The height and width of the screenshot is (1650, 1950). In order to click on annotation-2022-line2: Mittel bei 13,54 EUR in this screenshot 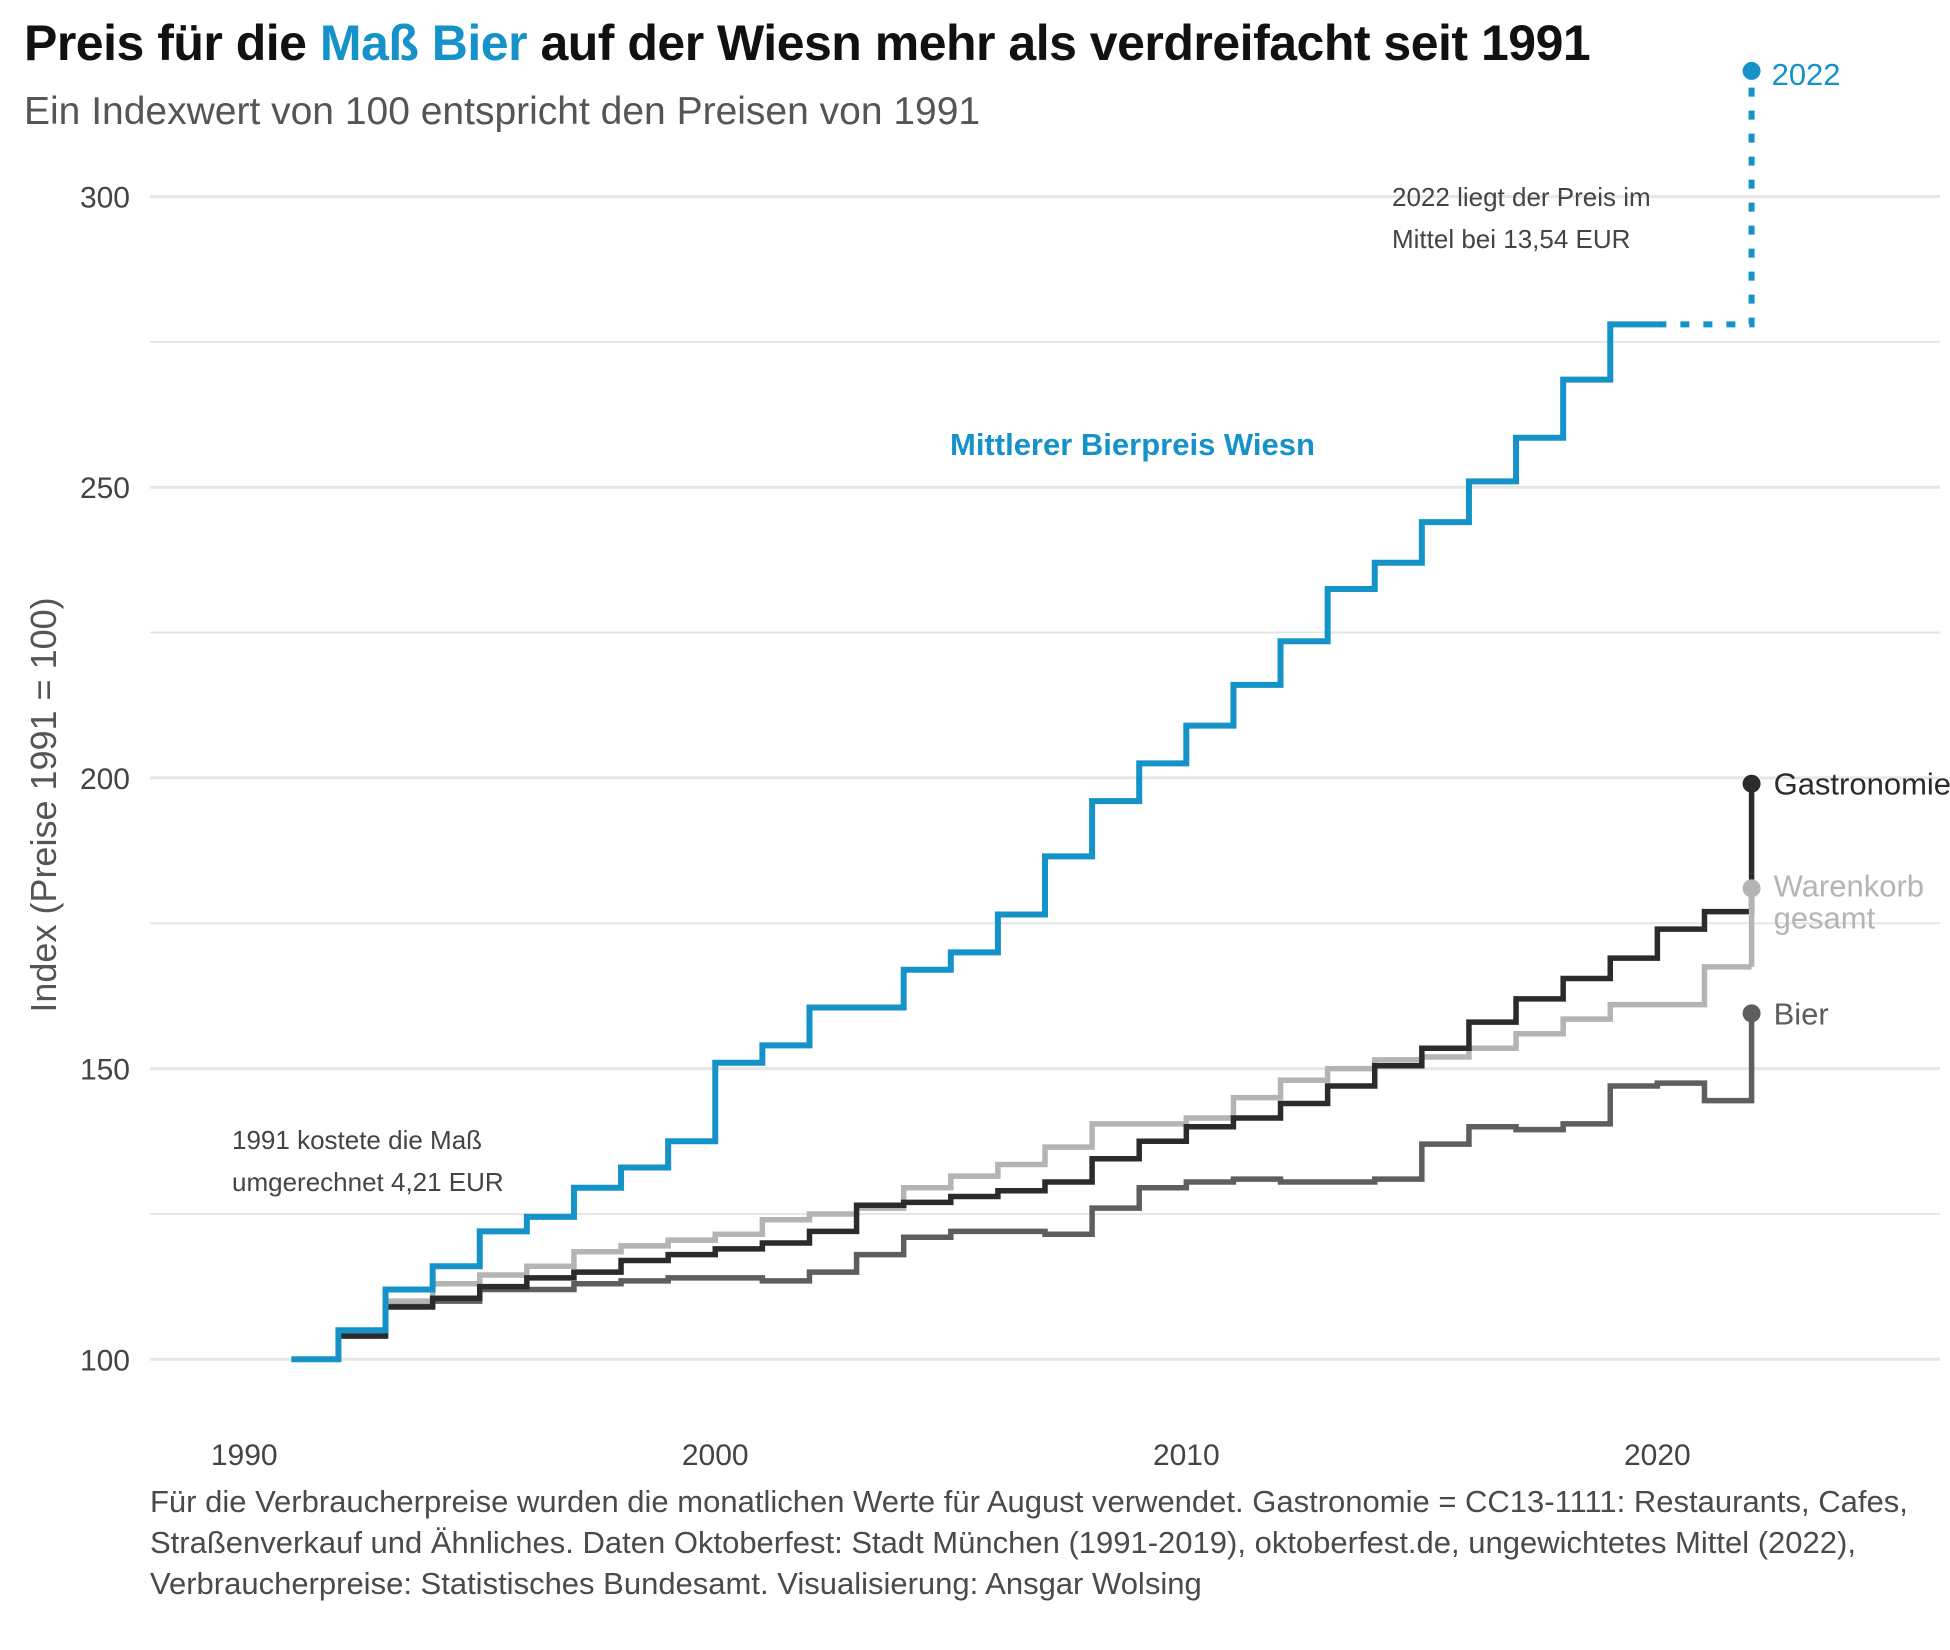, I will do `click(1511, 239)`.